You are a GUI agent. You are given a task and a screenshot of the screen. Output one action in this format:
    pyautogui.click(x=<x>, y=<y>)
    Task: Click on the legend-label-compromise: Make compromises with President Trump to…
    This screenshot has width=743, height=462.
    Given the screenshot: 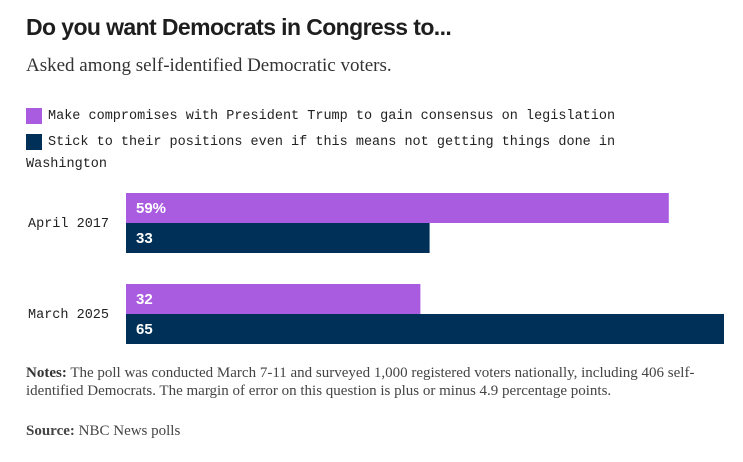 What is the action you would take?
    pyautogui.click(x=332, y=116)
    